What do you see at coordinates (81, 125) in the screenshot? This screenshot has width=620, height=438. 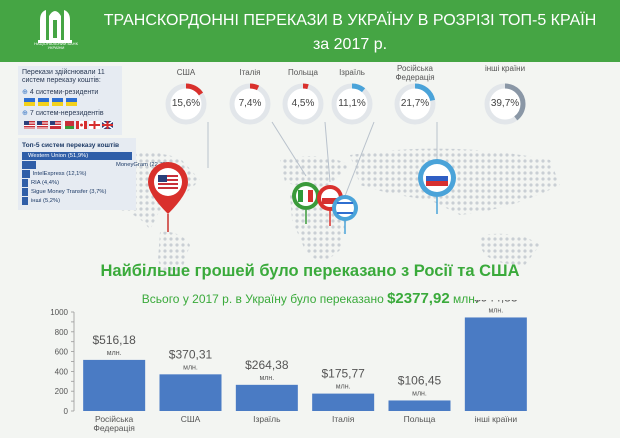 I see `canada-flag-icon` at bounding box center [81, 125].